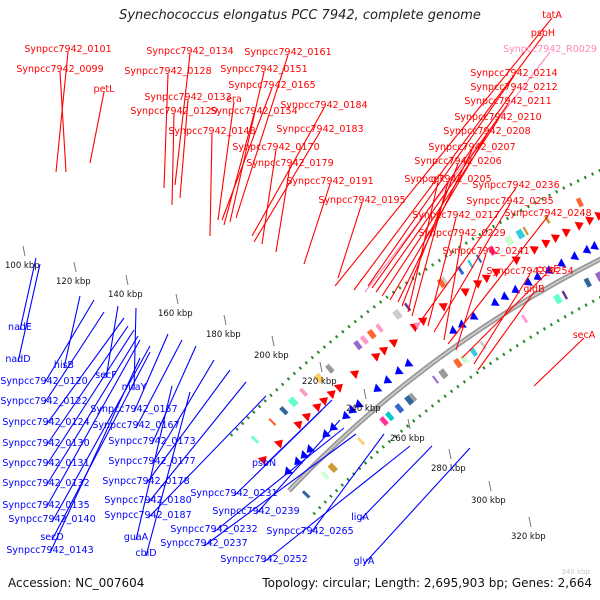 This screenshot has width=600, height=600. What do you see at coordinates (364, 561) in the screenshot?
I see `reverse-gene-label: glyA` at bounding box center [364, 561].